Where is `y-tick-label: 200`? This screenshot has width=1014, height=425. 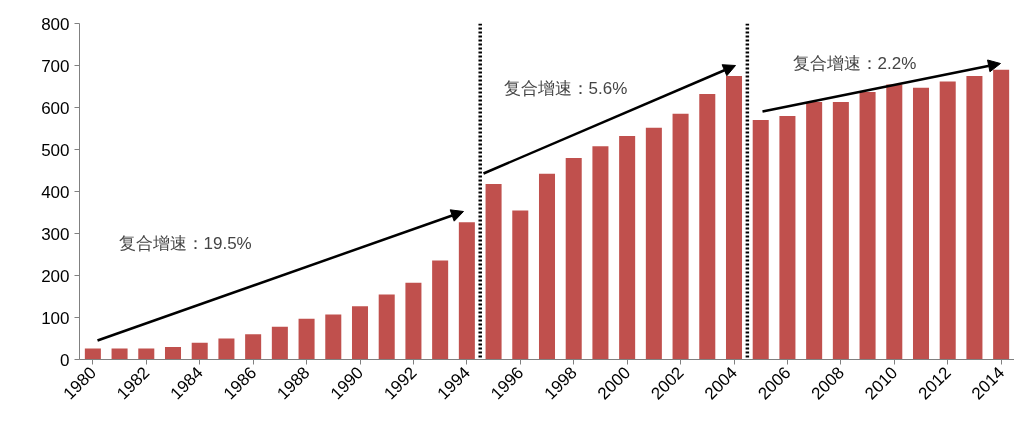 y-tick-label: 200 is located at coordinates (55, 276).